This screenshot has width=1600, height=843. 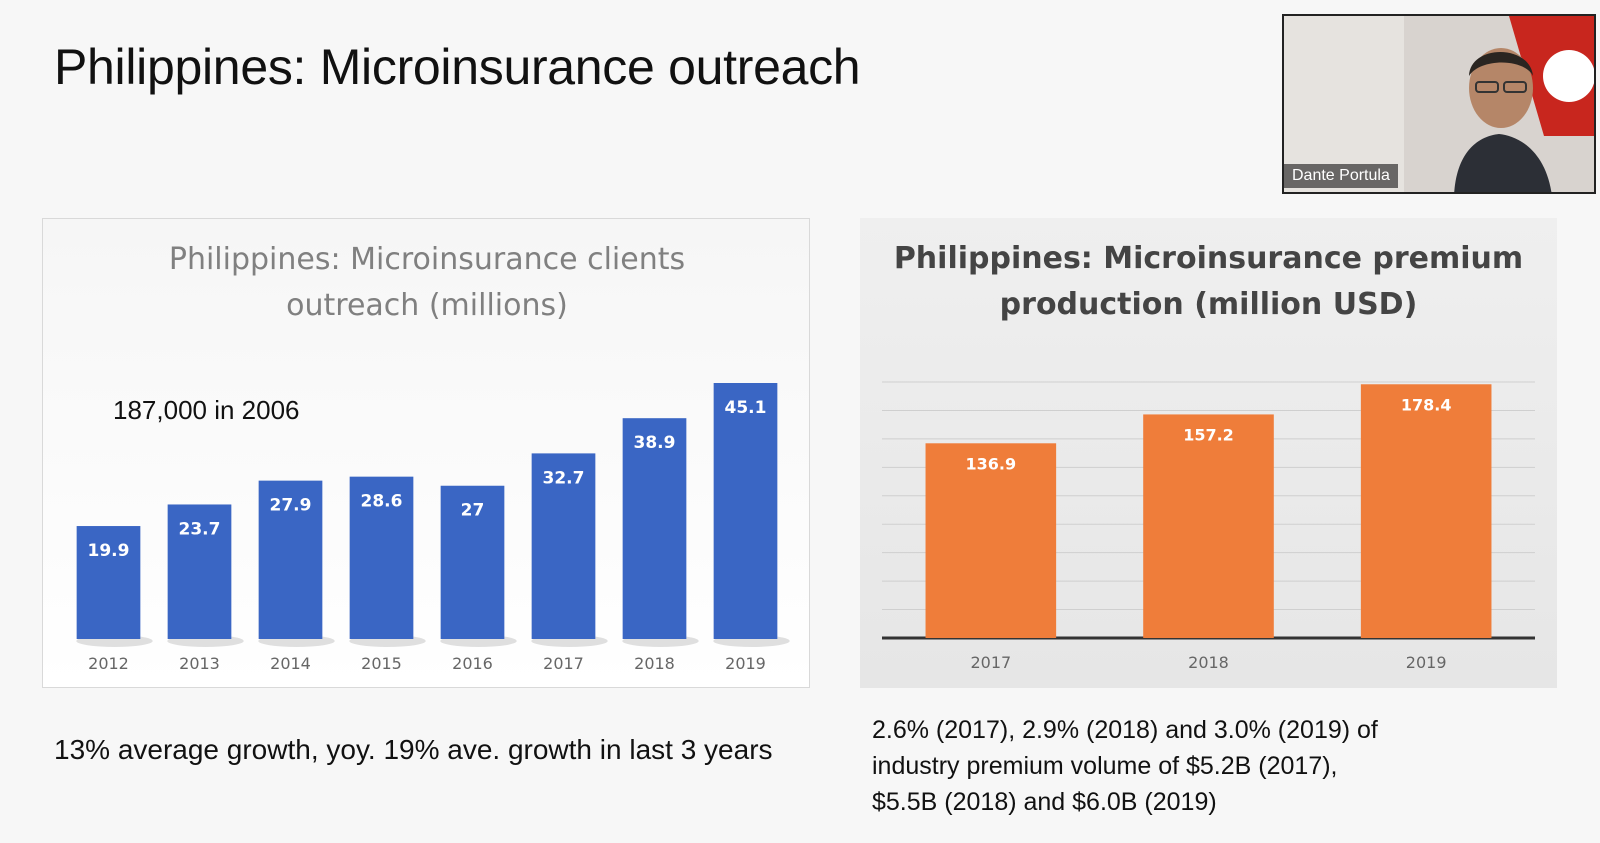 What do you see at coordinates (1209, 304) in the screenshot?
I see `chart-title-line: production (million USD)` at bounding box center [1209, 304].